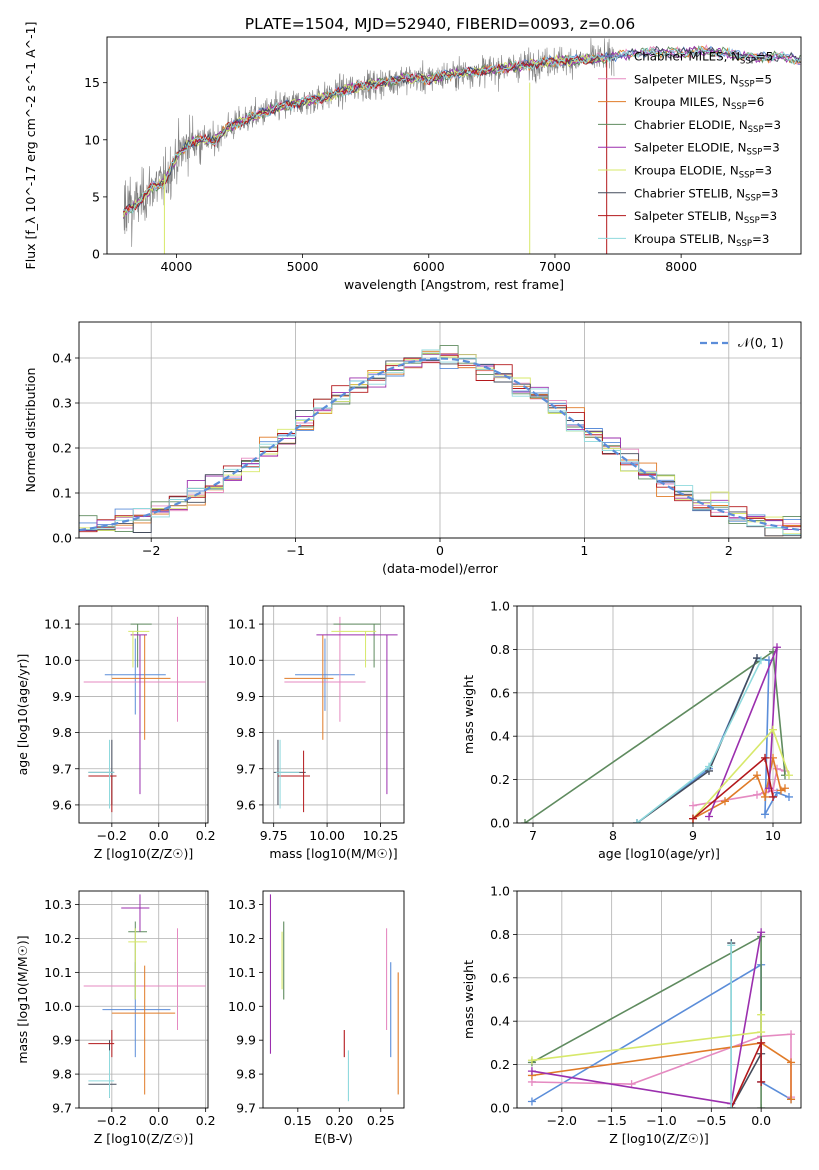 The height and width of the screenshot is (1170, 819). I want to click on y-axis-label: Flux [f_λ 10^-17 erg cm^-2 s^-1 A^-1], so click(30, 146).